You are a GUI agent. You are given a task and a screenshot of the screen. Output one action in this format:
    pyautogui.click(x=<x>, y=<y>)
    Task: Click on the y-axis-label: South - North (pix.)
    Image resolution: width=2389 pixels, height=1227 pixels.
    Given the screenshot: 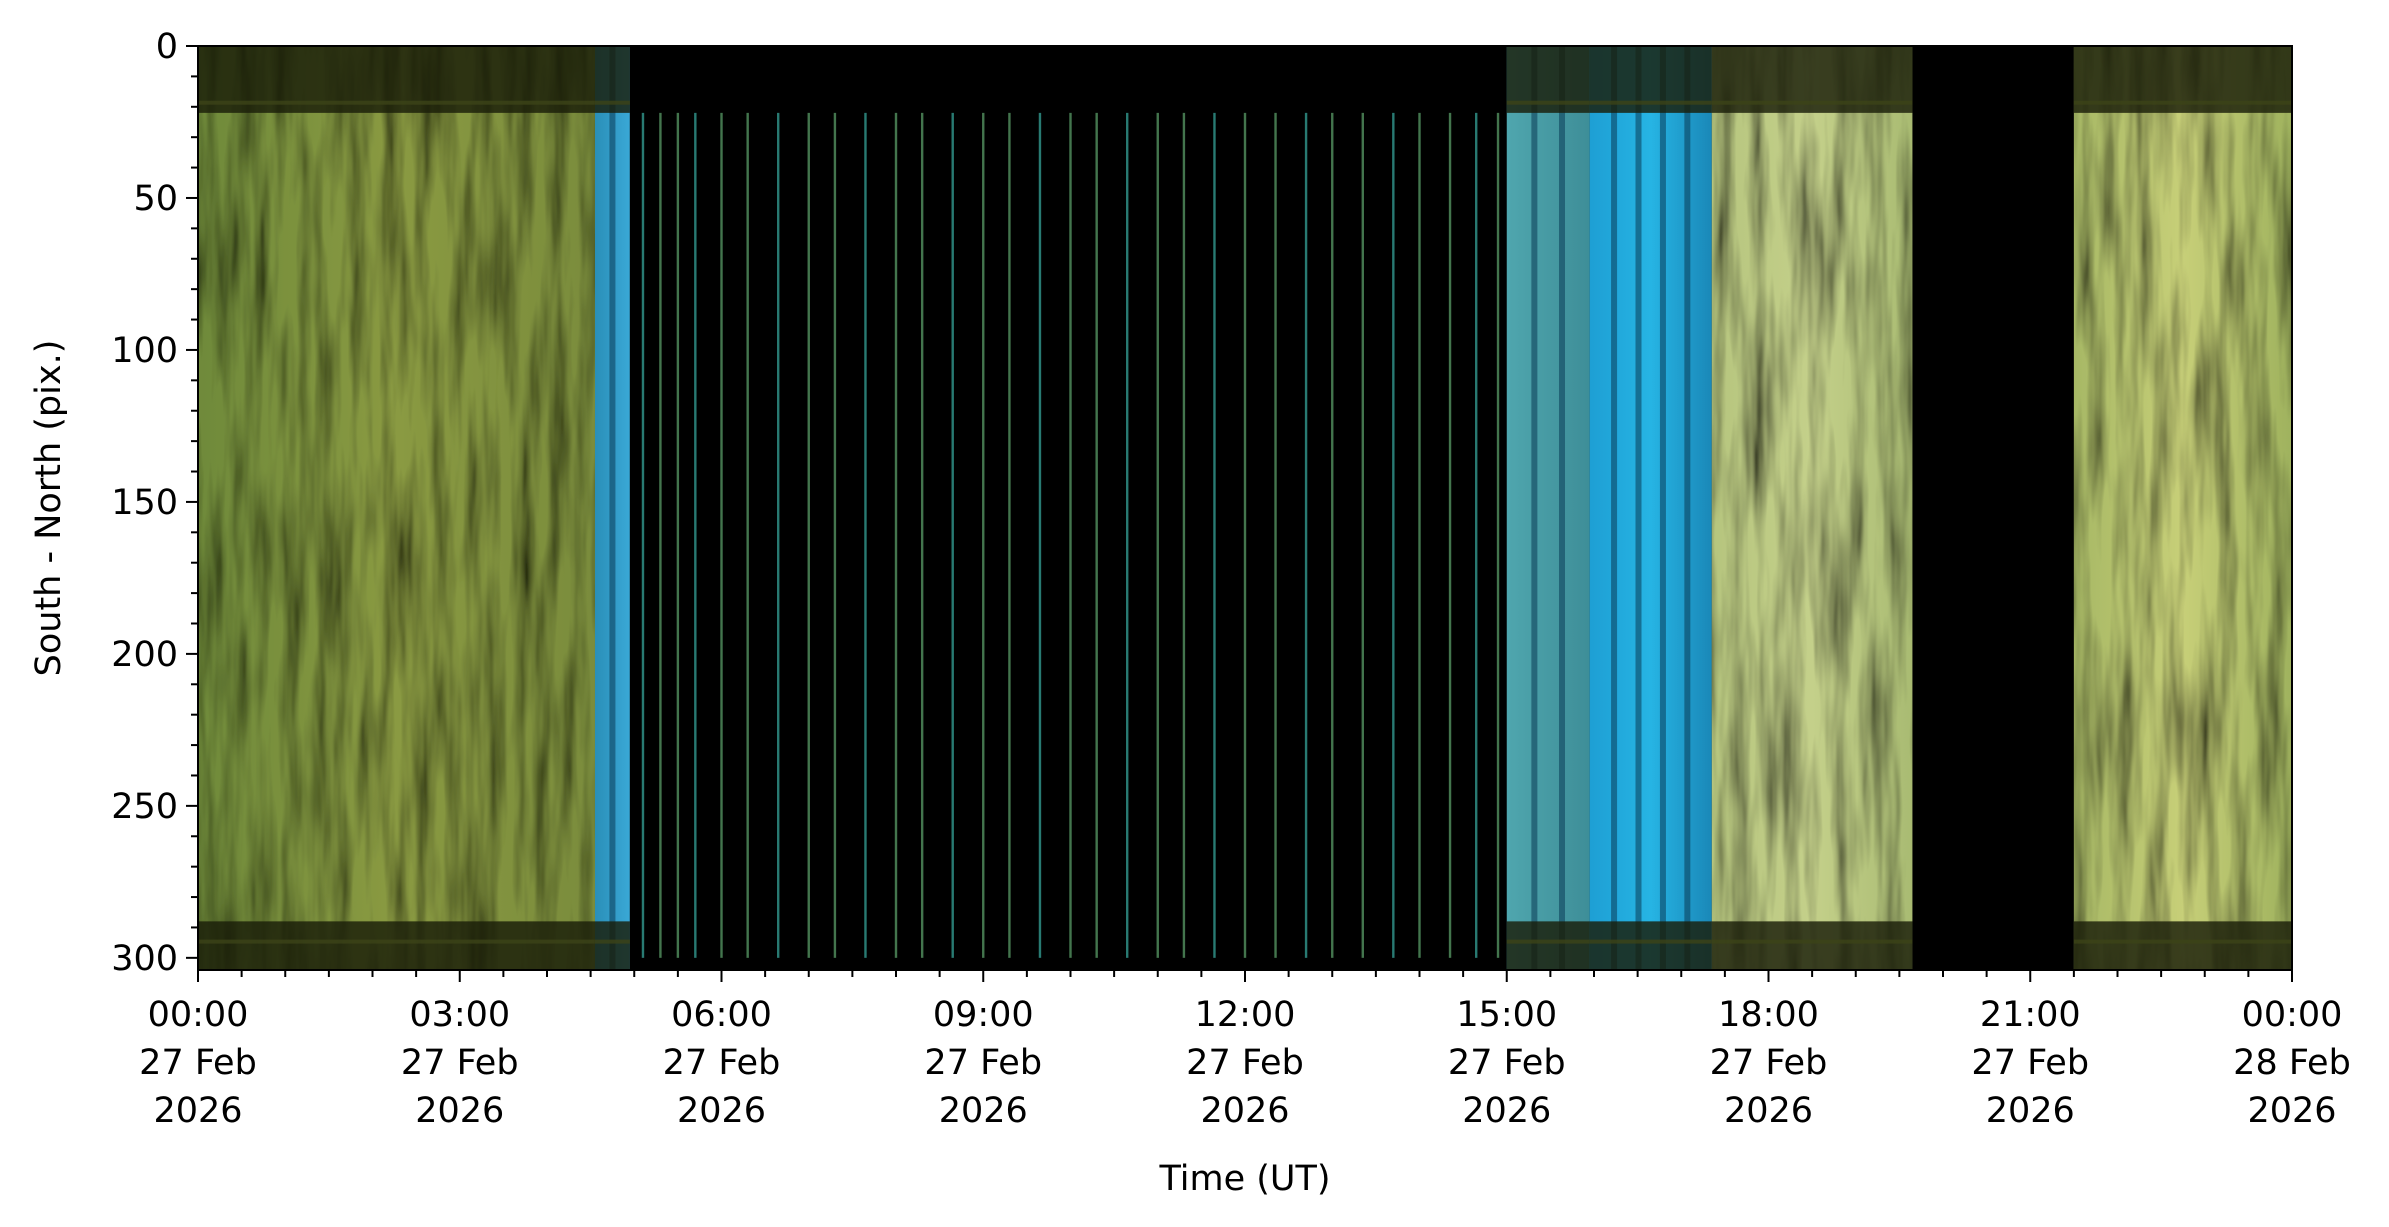 What is the action you would take?
    pyautogui.click(x=49, y=508)
    